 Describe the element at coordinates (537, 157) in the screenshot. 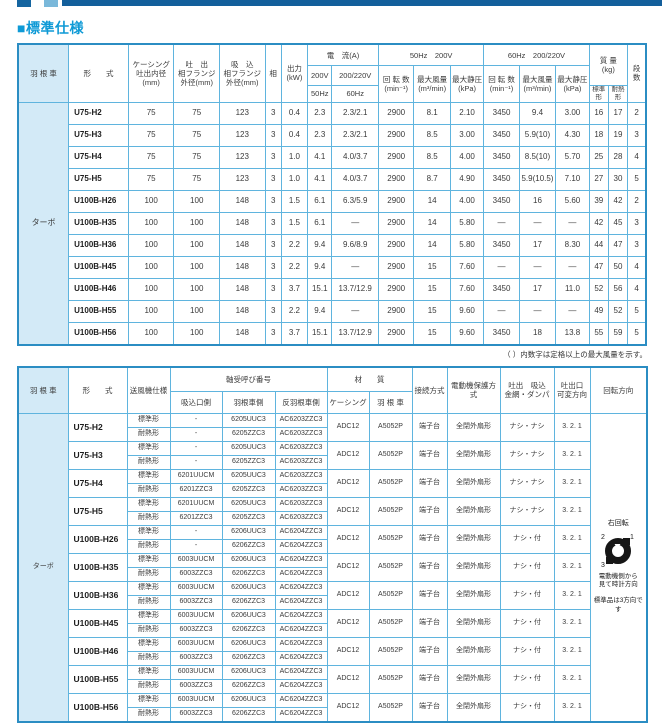

I see `value-cell-flow60: 8.5(10)` at that location.